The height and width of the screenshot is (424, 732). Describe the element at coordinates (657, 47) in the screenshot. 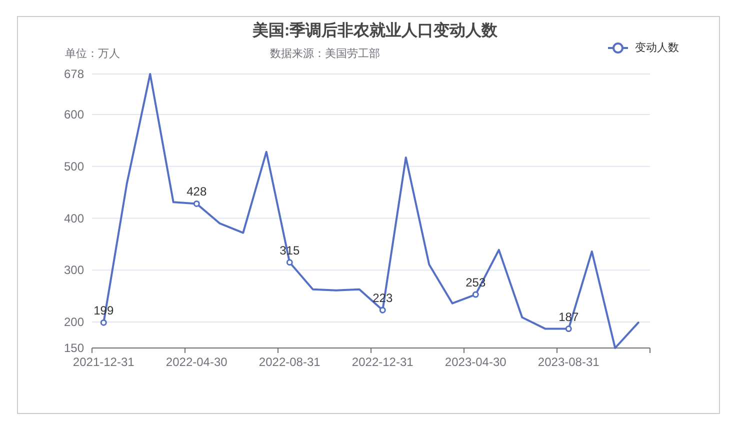

I see `legend-label: 变动人数` at that location.